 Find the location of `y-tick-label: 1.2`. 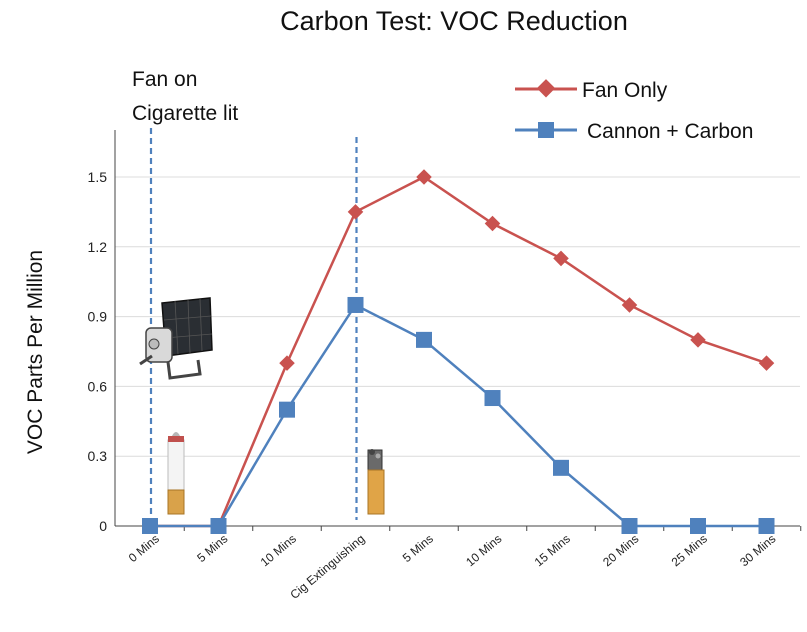

y-tick-label: 1.2 is located at coordinates (98, 247).